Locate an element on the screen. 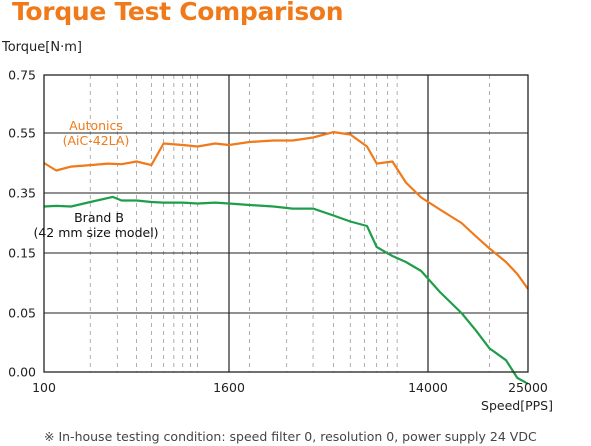  x-tick-label: 1600 is located at coordinates (229, 387).